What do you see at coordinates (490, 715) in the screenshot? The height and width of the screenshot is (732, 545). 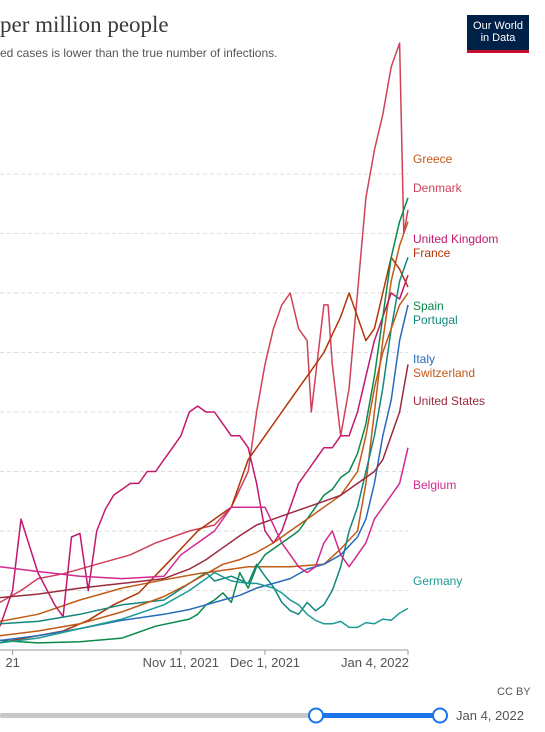 I see `timeline-end-date: Jan 4, 2022` at bounding box center [490, 715].